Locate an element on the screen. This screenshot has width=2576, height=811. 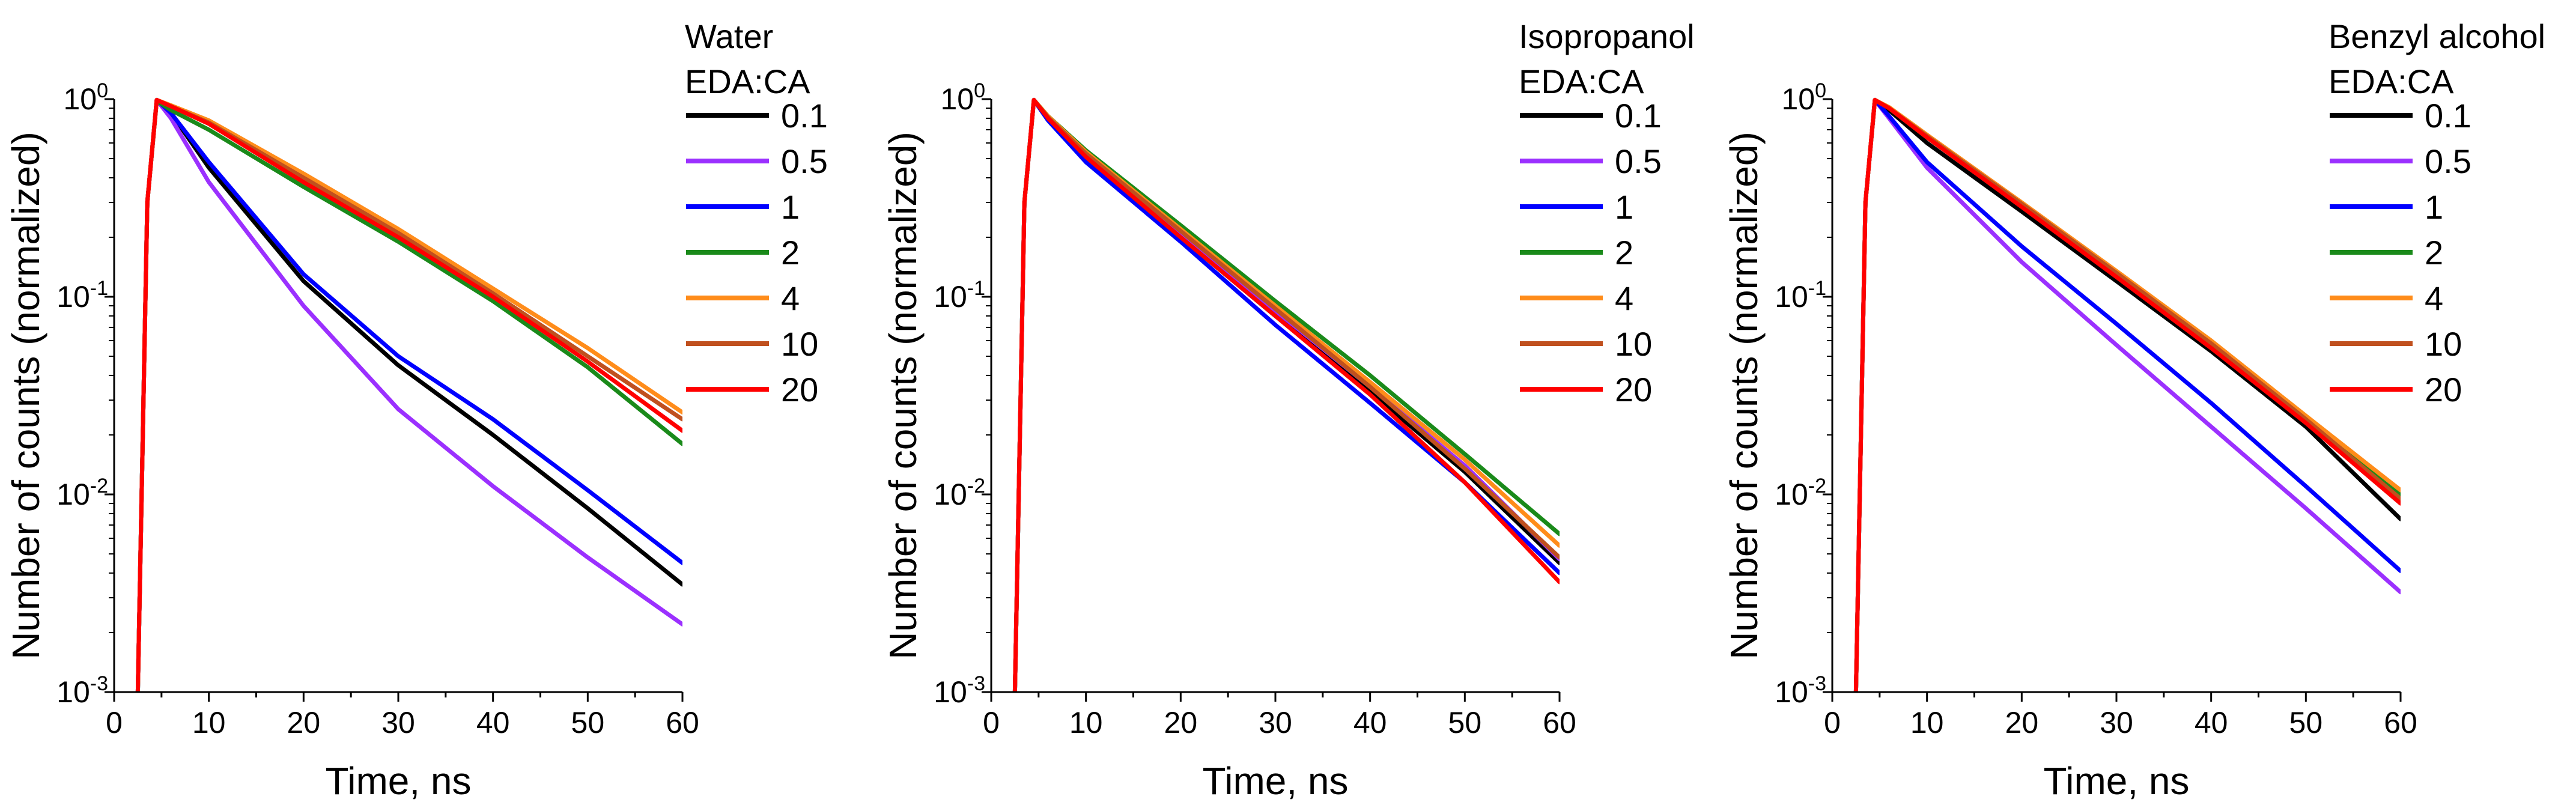
panel-title: Isopropanol is located at coordinates (1607, 36).